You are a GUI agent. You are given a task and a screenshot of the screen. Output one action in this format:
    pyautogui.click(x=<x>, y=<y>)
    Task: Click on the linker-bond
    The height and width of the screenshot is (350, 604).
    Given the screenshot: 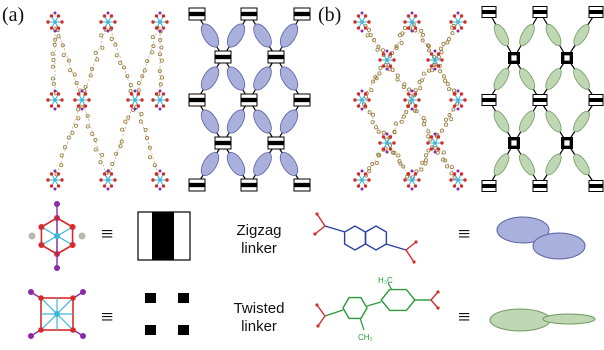 What is the action you would take?
    pyautogui.click(x=95, y=140)
    